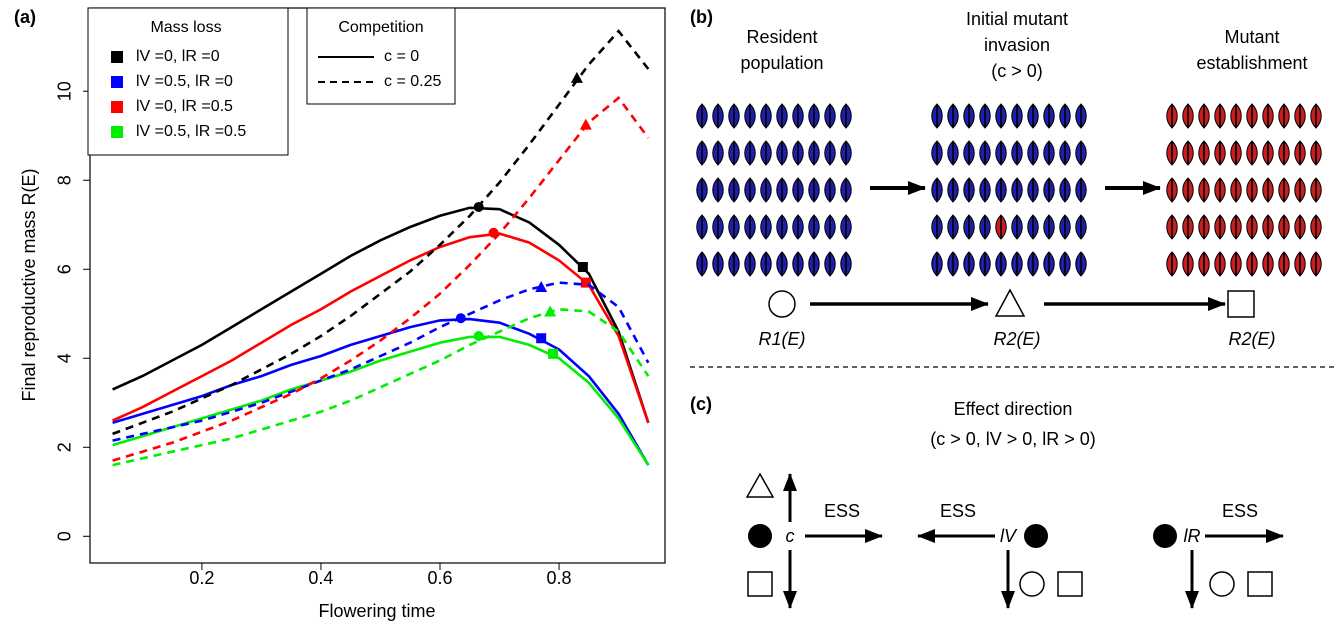 The height and width of the screenshot is (625, 1336). Describe the element at coordinates (191, 131) in the screenshot. I see `legend-label: lV =0.5, lR =0.5` at that location.